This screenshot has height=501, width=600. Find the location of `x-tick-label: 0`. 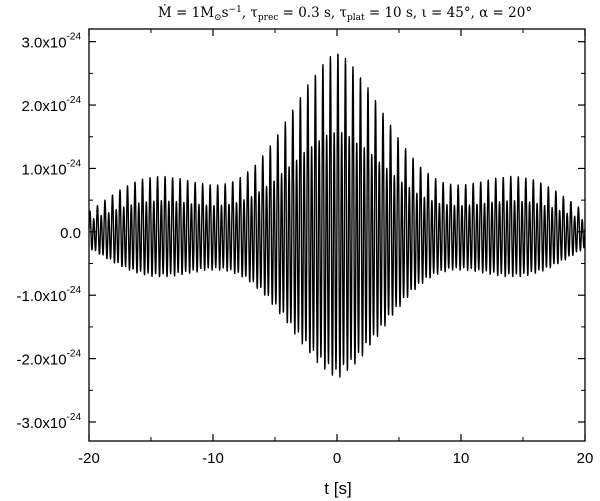

x-tick-label: 0 is located at coordinates (337, 458).